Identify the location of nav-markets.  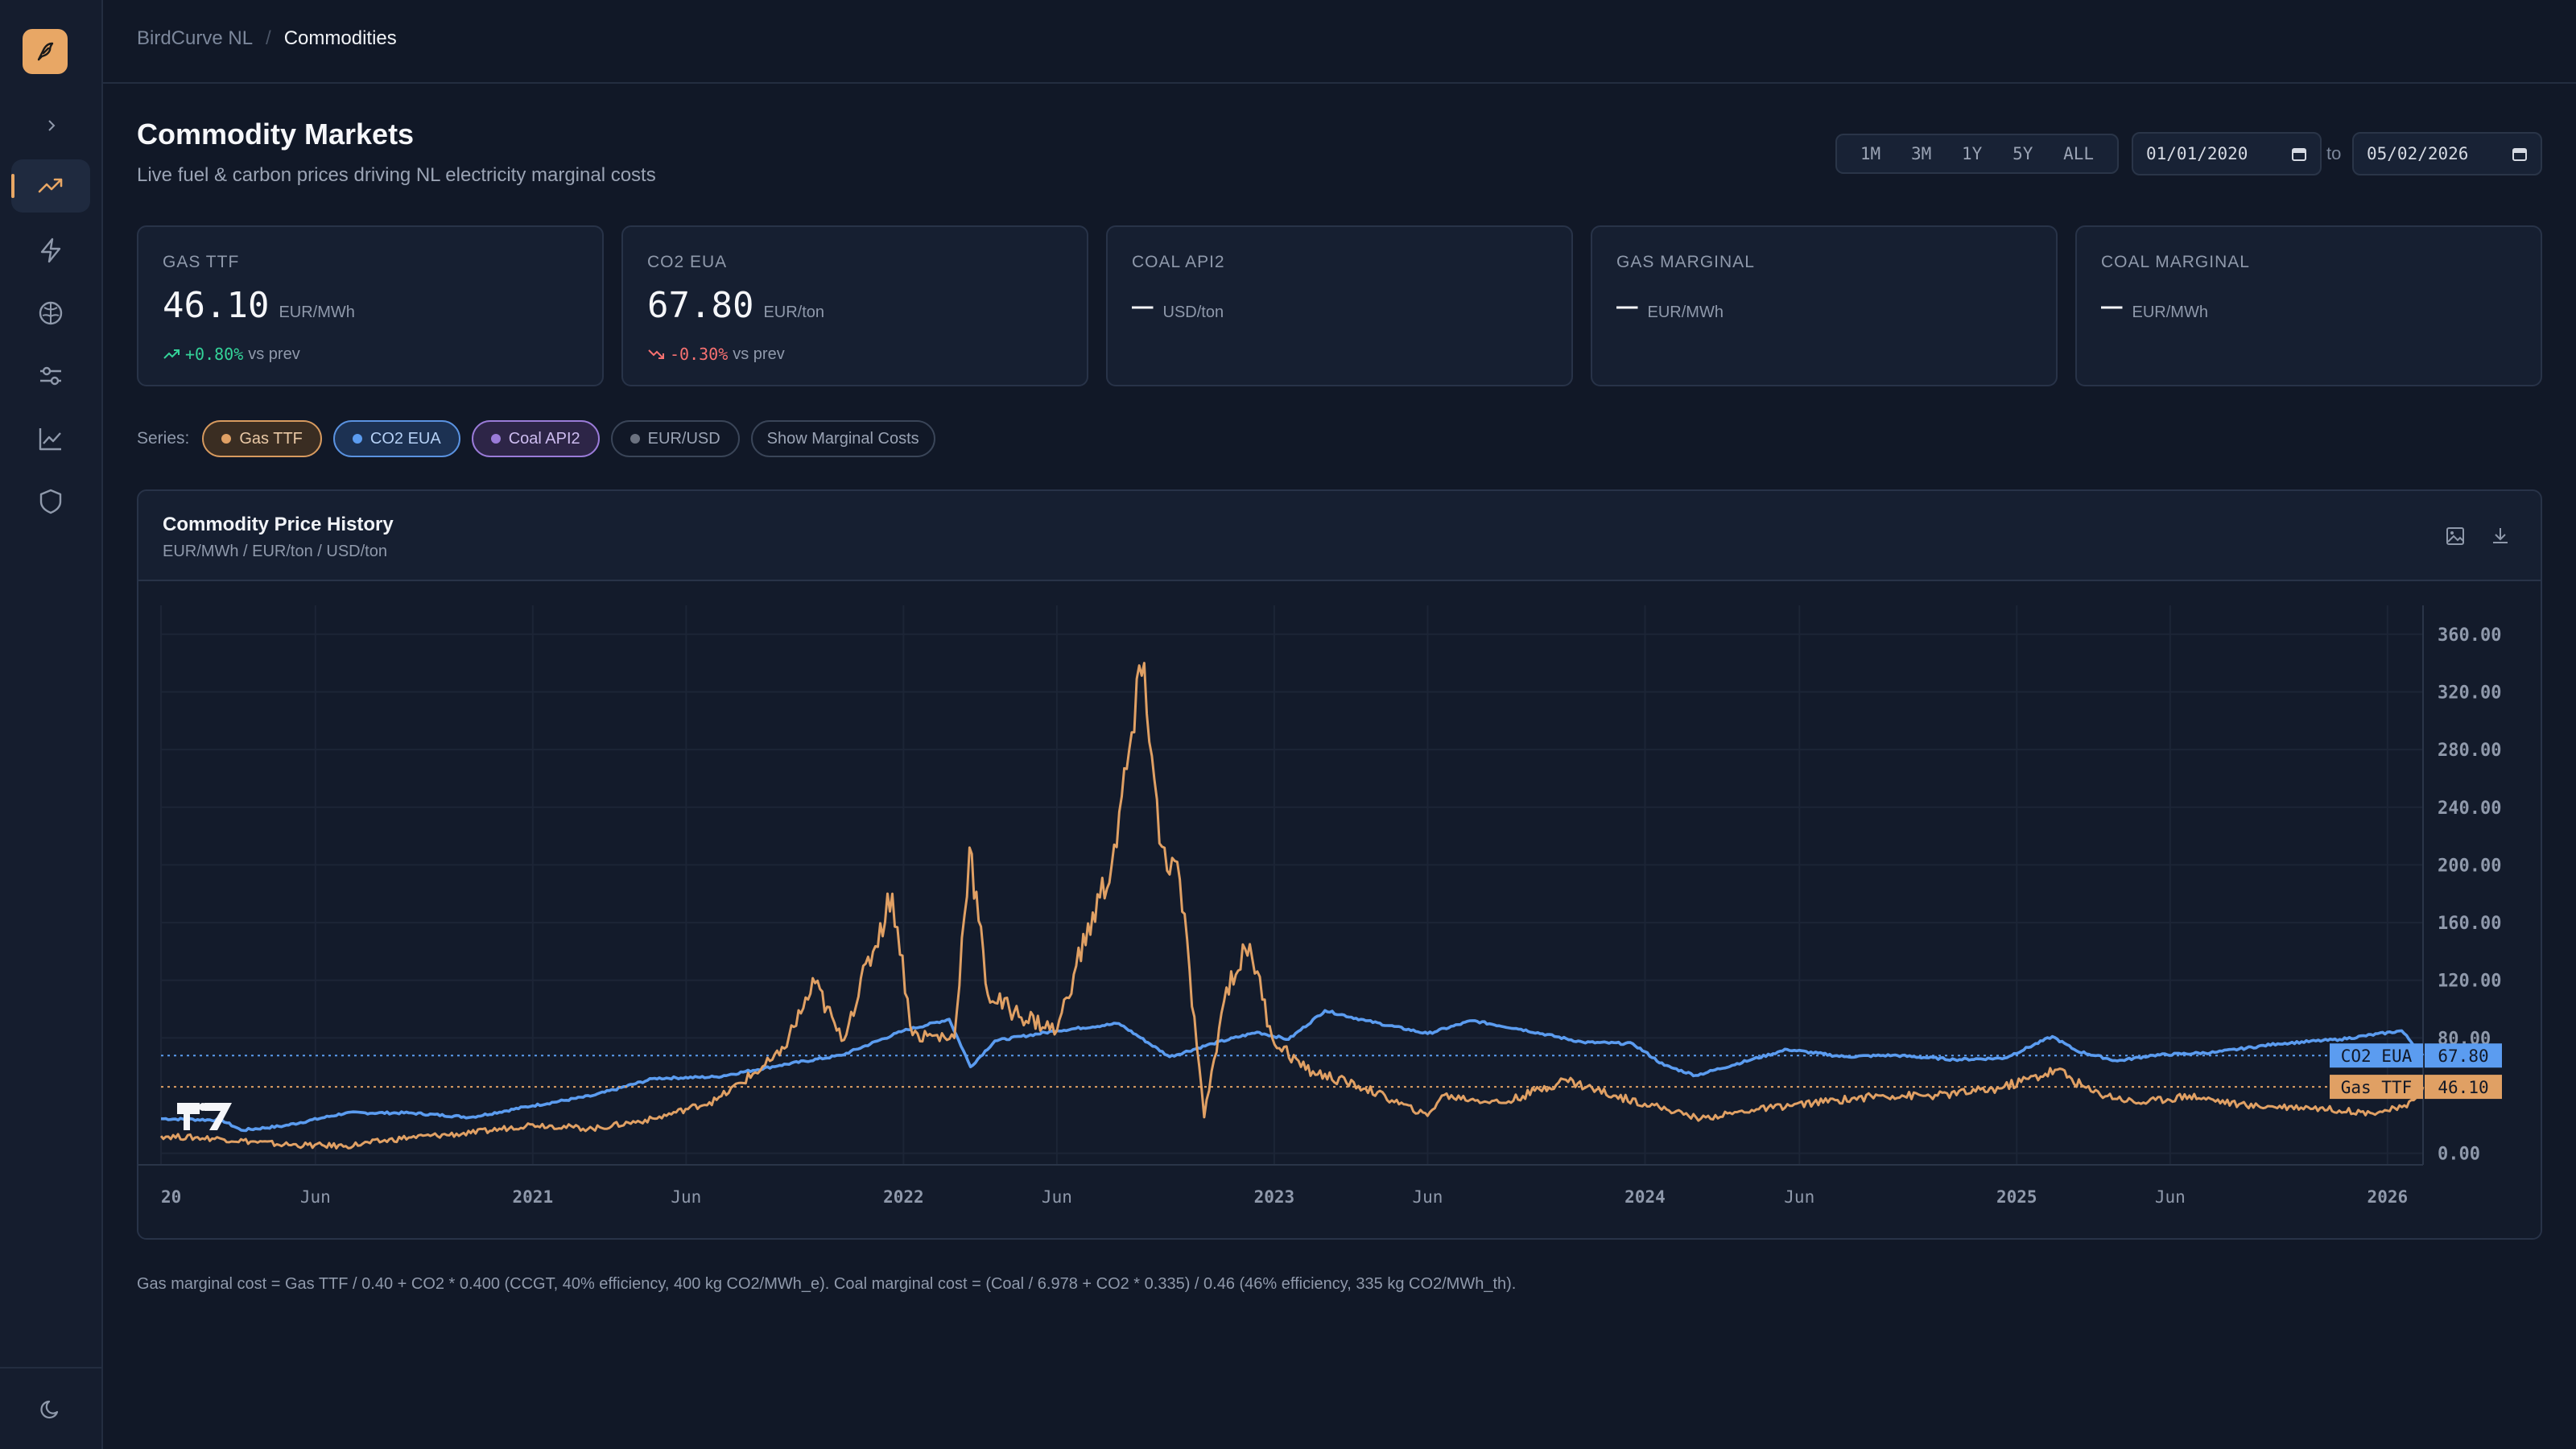
(50, 186).